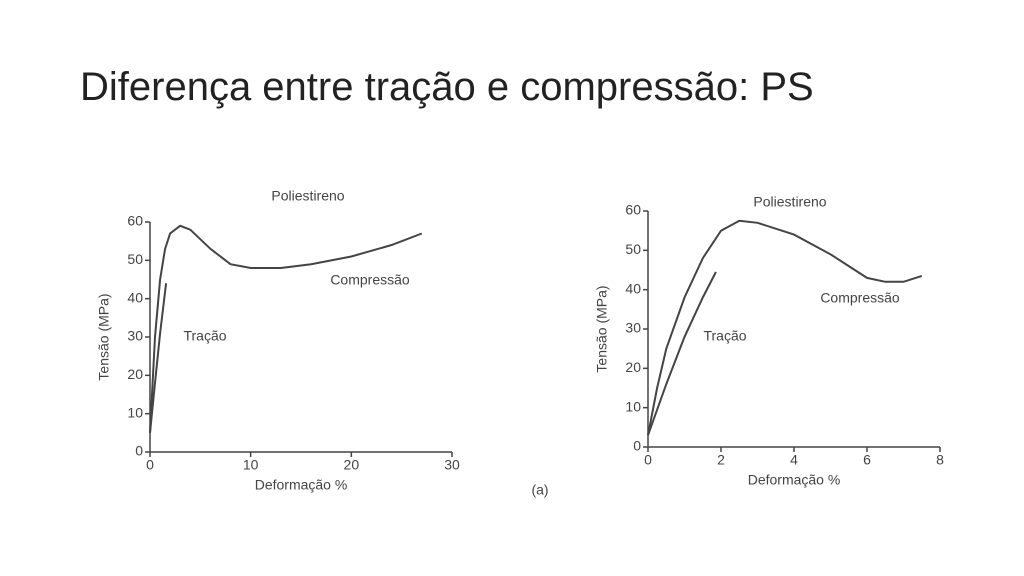 The image size is (1024, 576). Describe the element at coordinates (251, 465) in the screenshot. I see `x-tick-label: 10` at that location.